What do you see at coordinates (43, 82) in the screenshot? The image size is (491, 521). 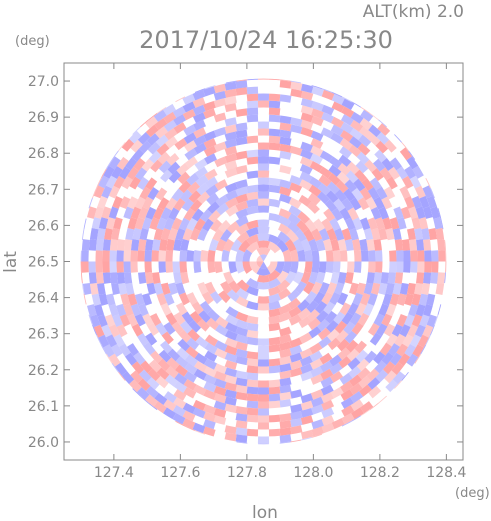 I see `y-tick-label: 27.0` at bounding box center [43, 82].